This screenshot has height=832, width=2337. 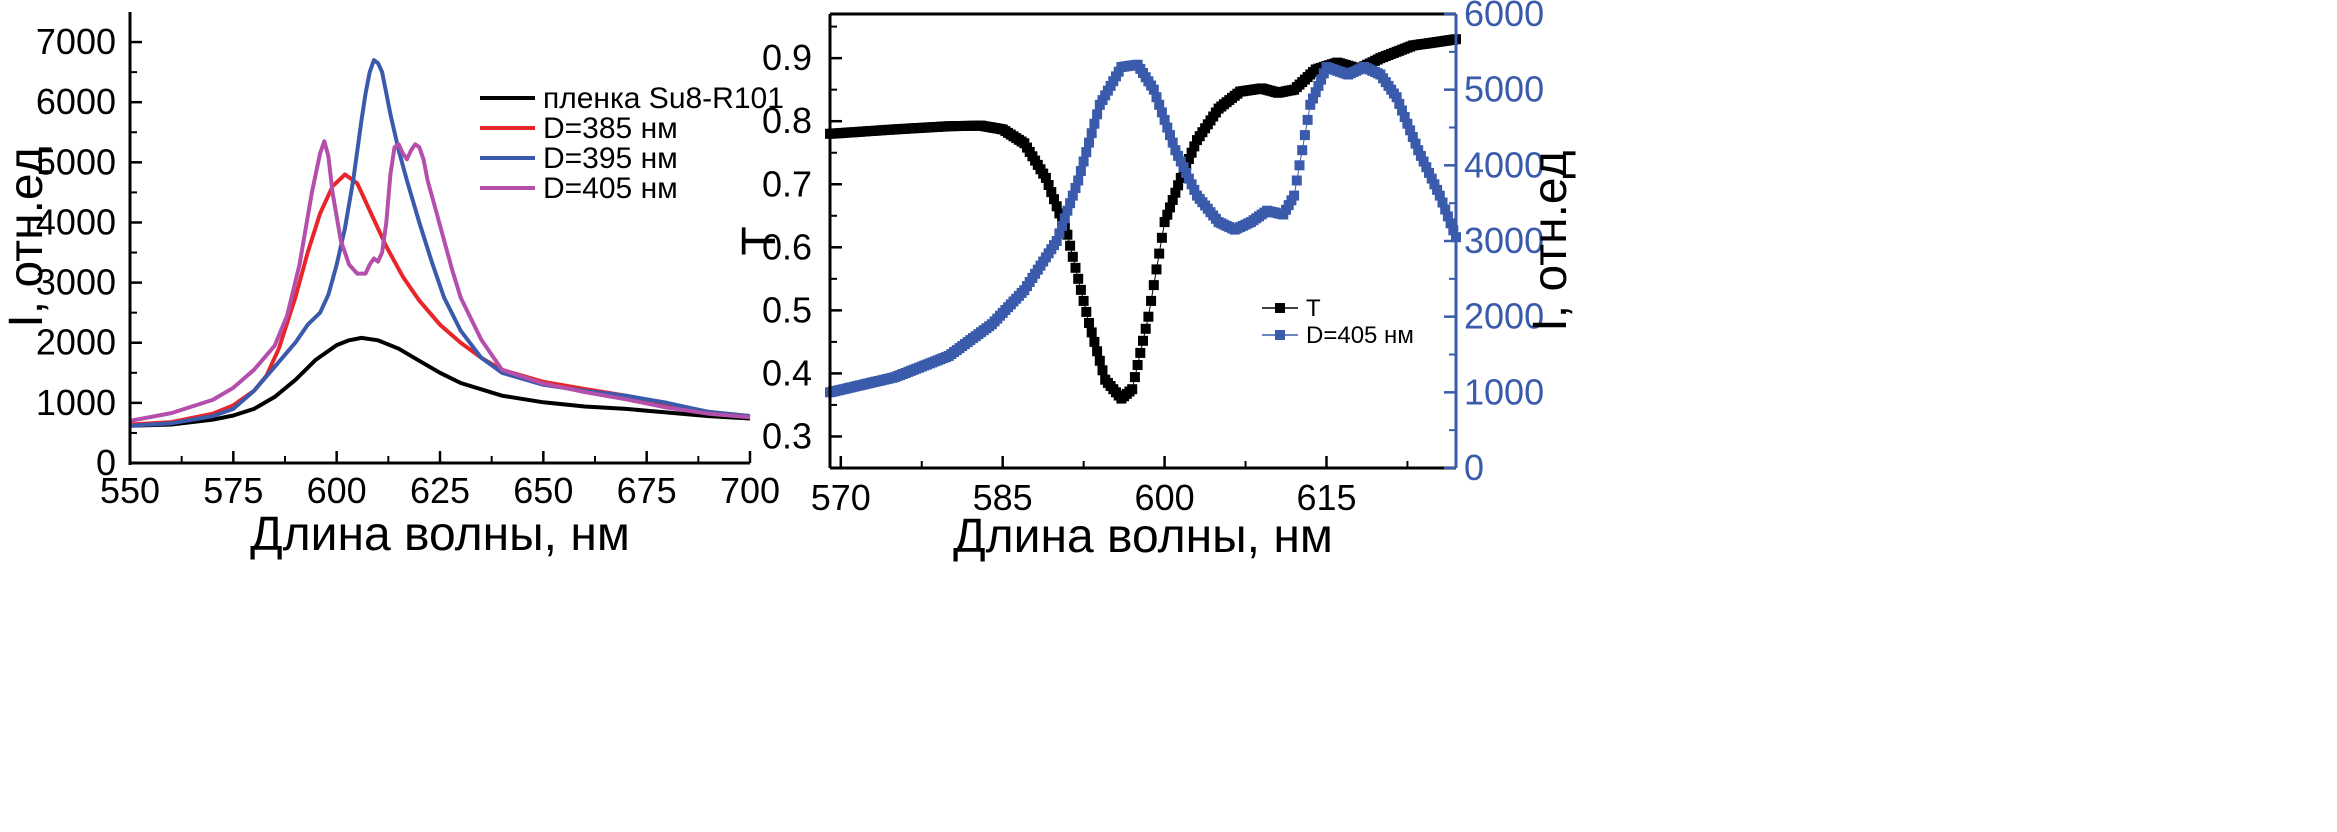 I want to click on legend-label-1: D=405 нм, so click(x=1360, y=335).